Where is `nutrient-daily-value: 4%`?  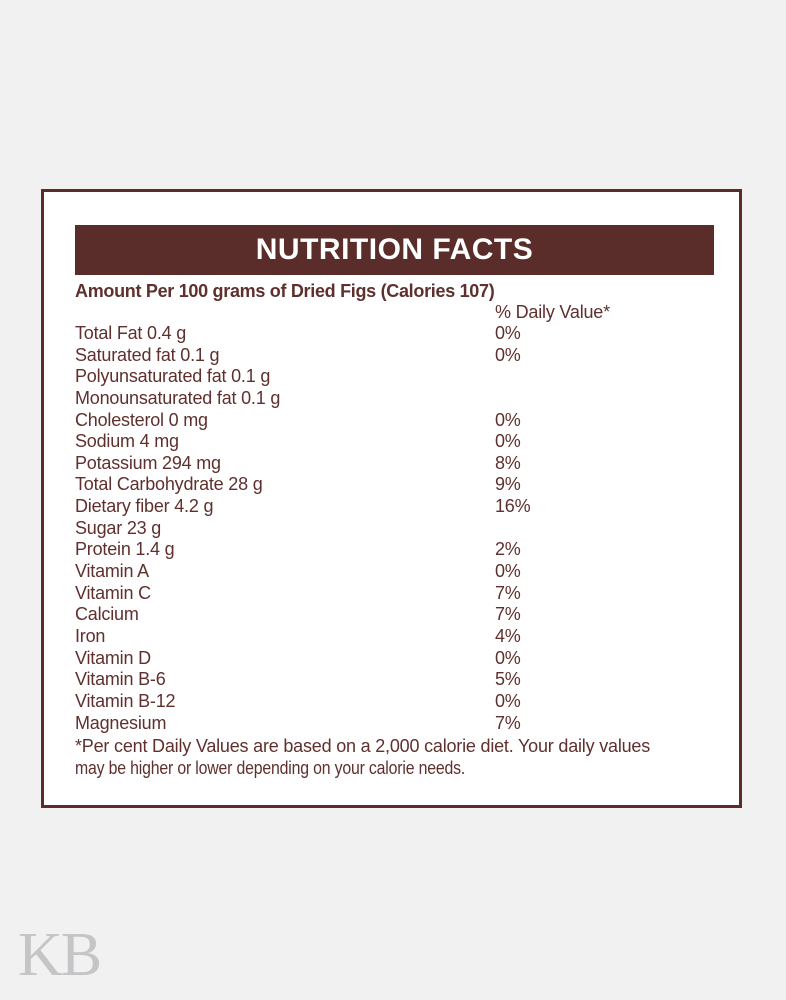
nutrient-daily-value: 4% is located at coordinates (508, 635).